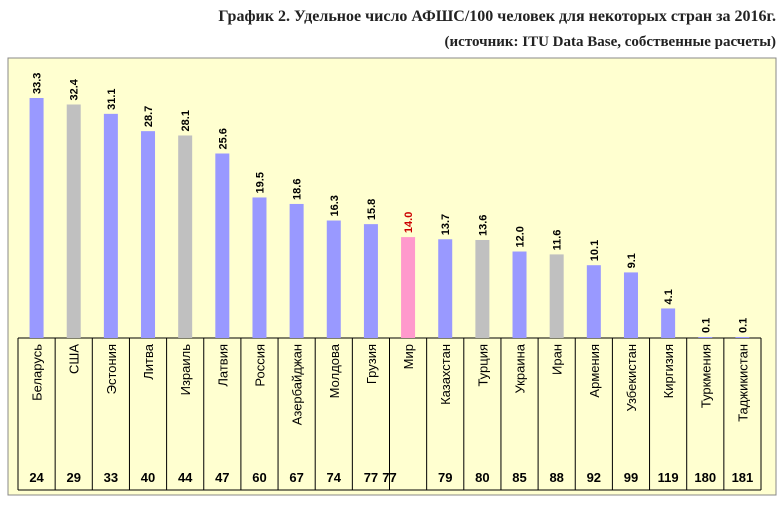 The width and height of the screenshot is (782, 505). Describe the element at coordinates (632, 260) in the screenshot. I see `data-label: 9.1` at that location.